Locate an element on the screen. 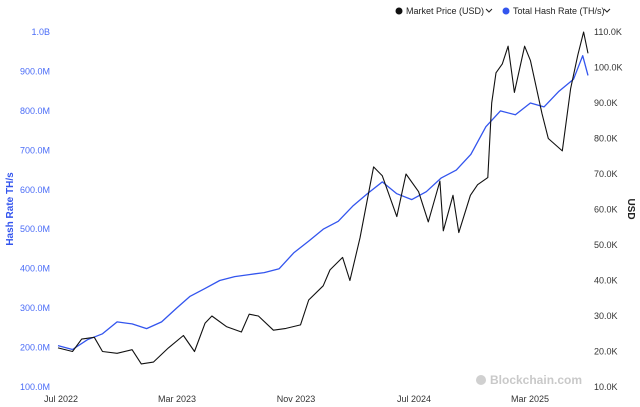 The width and height of the screenshot is (640, 407). left-tick-label: 100.0M is located at coordinates (35, 387).